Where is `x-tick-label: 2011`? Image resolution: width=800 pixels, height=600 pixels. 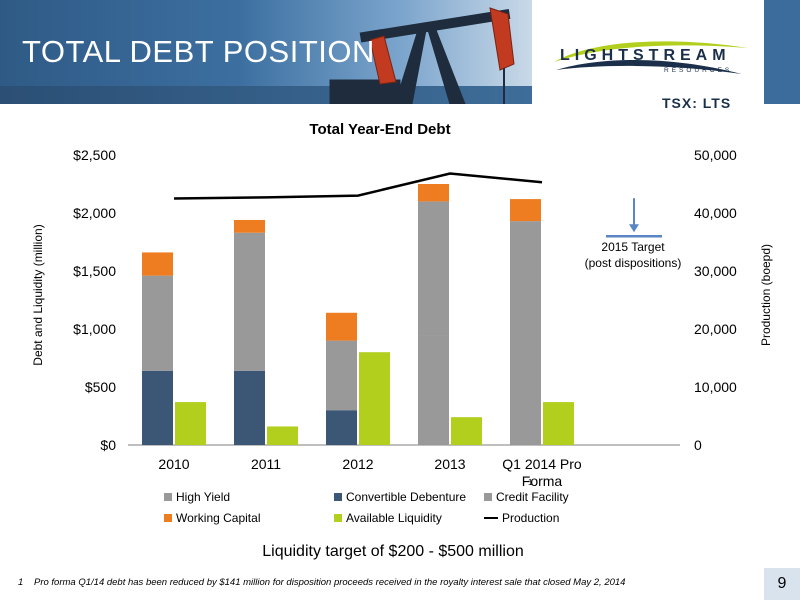 x-tick-label: 2011 is located at coordinates (266, 464).